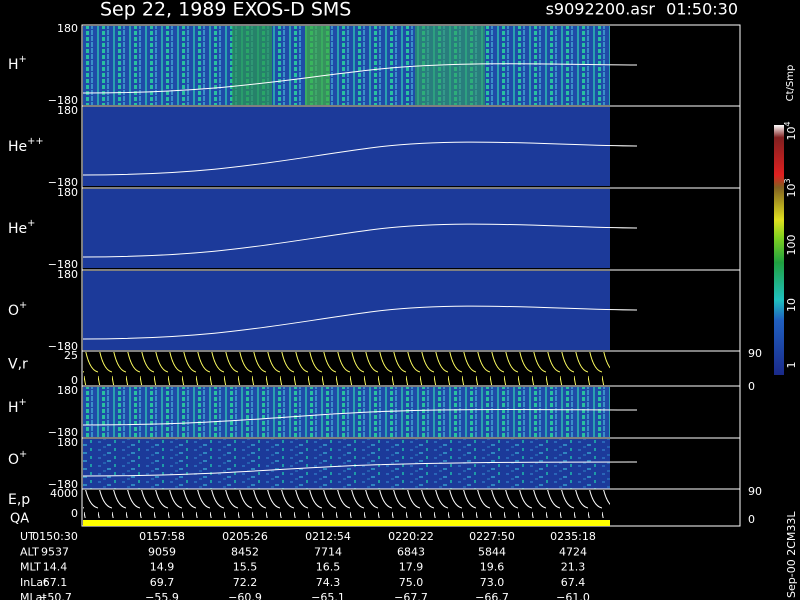 This screenshot has width=800, height=600. I want to click on colorbar-label: 100, so click(791, 245).